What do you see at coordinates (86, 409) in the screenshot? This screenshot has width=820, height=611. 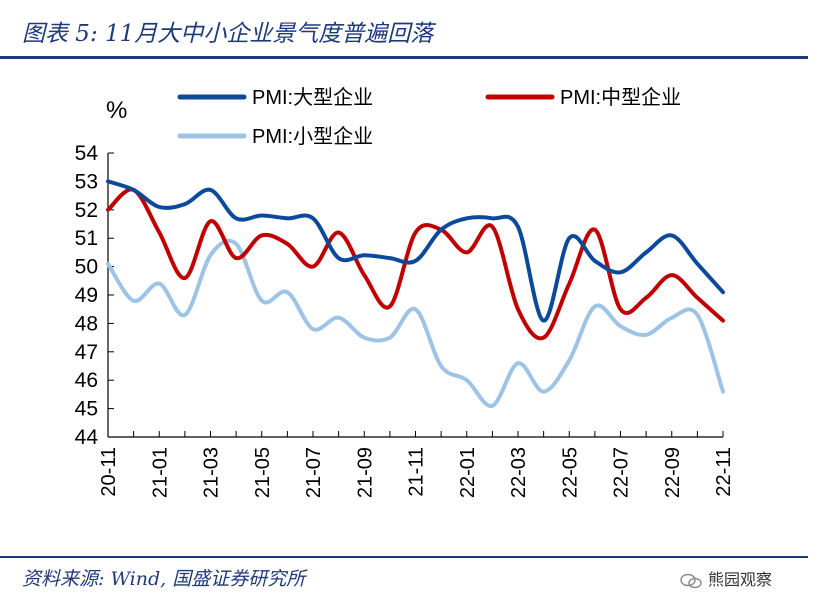 I see `y-tick-label: 45` at bounding box center [86, 409].